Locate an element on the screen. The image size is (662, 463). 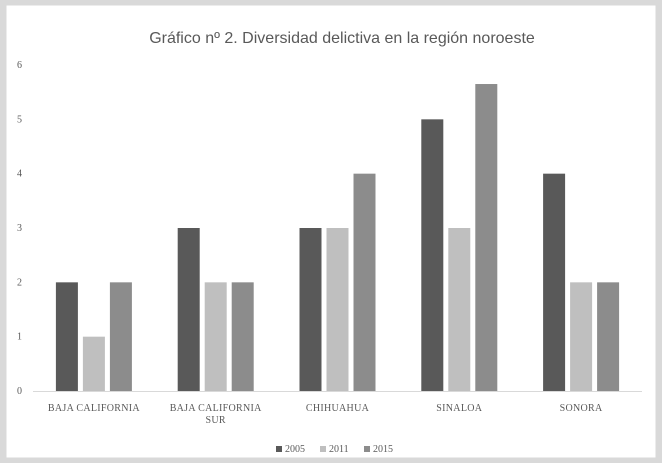
y-tick-label: 2 is located at coordinates (19, 282).